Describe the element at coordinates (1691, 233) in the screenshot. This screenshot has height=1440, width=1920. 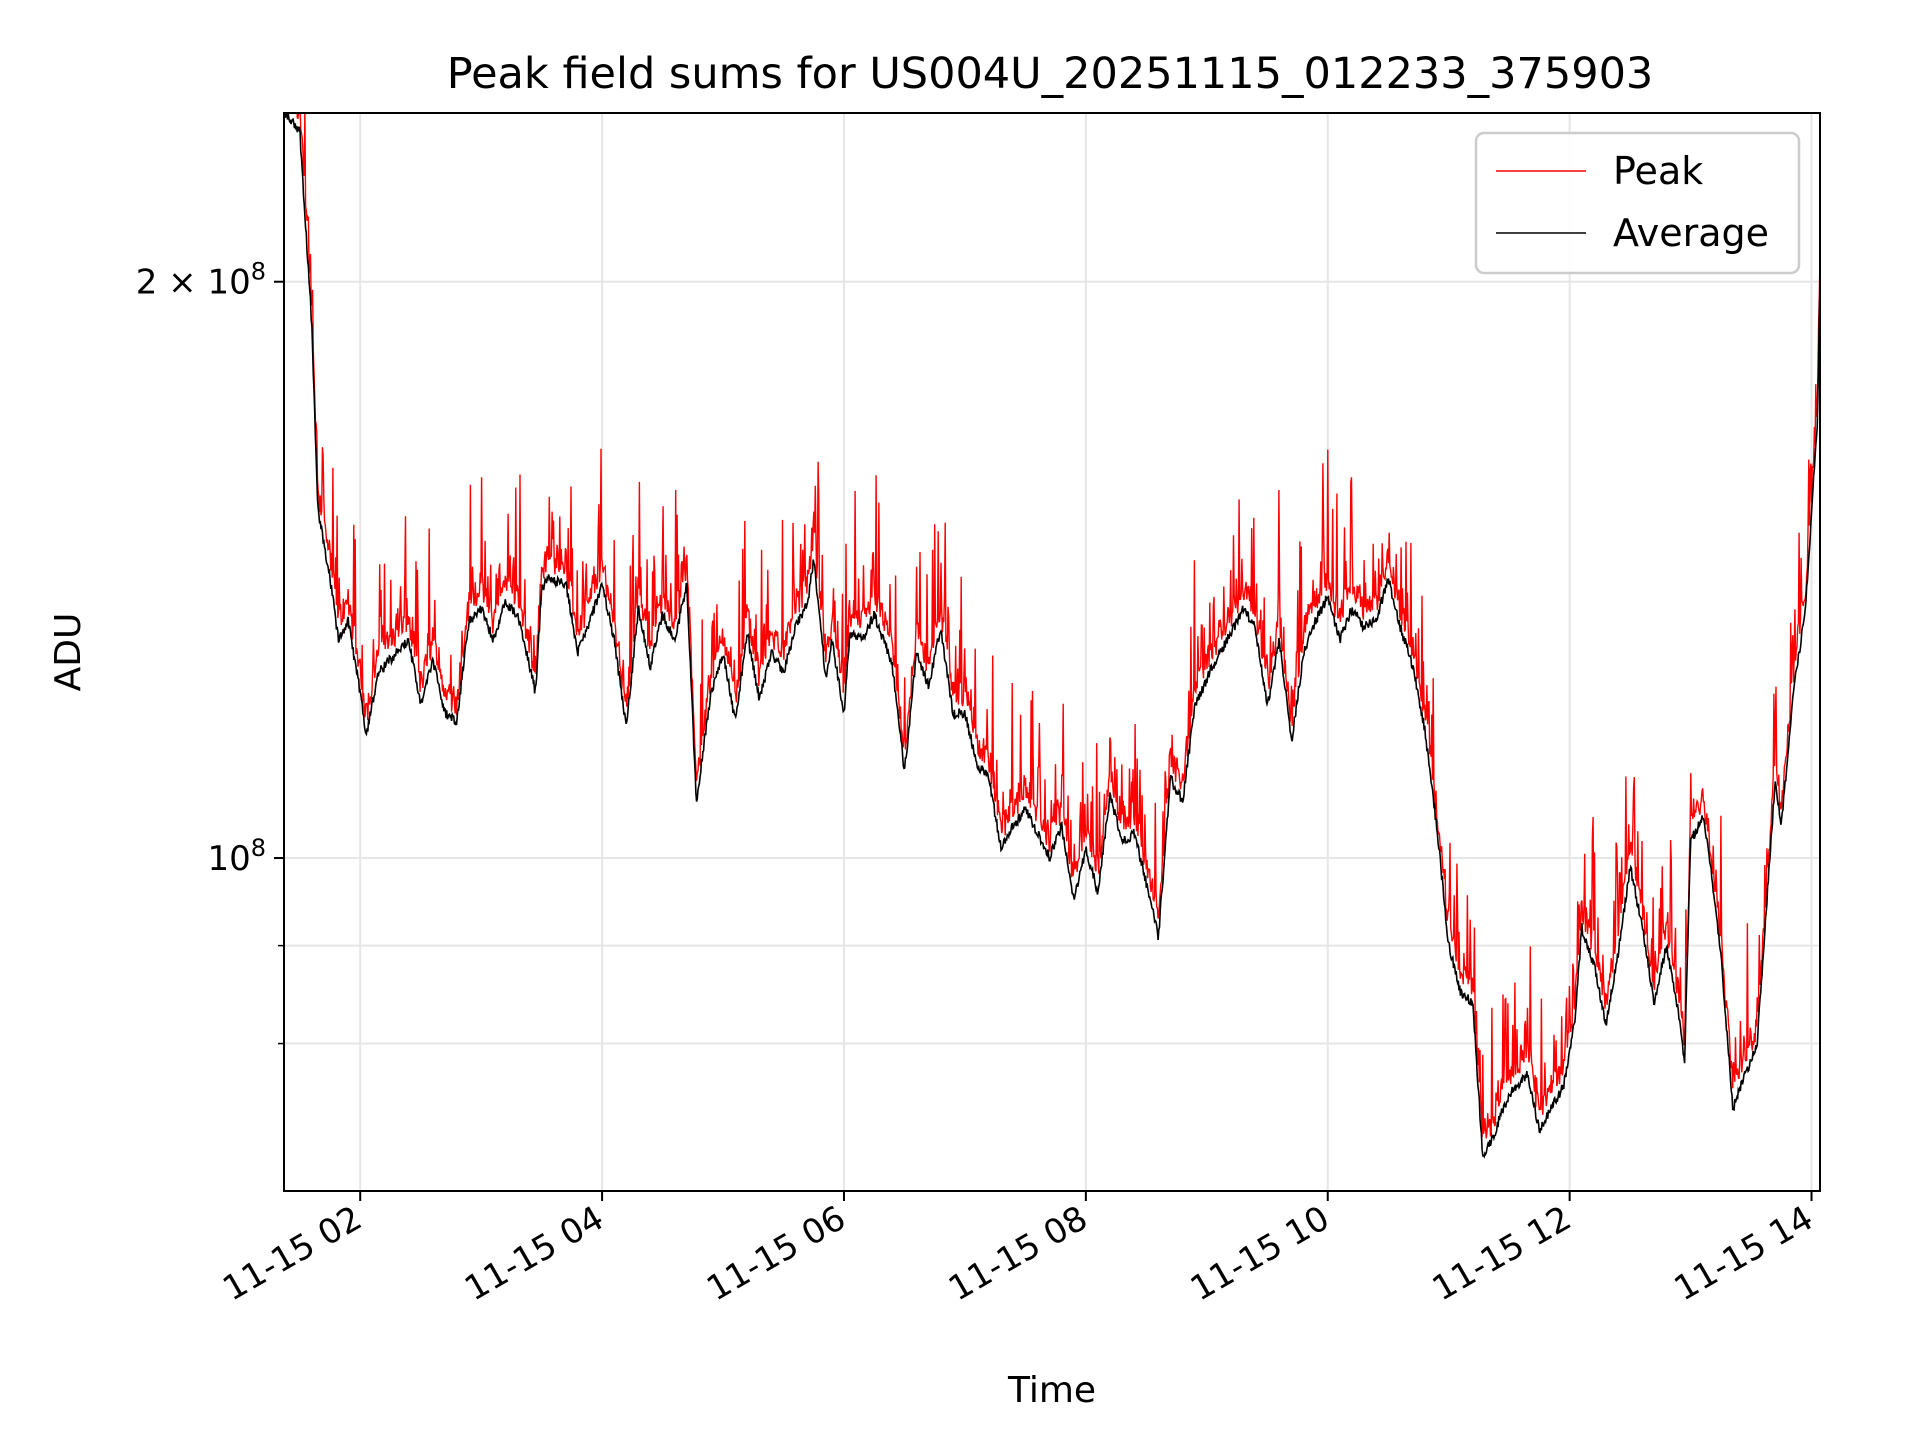
I see `legend-label-average: Average` at that location.